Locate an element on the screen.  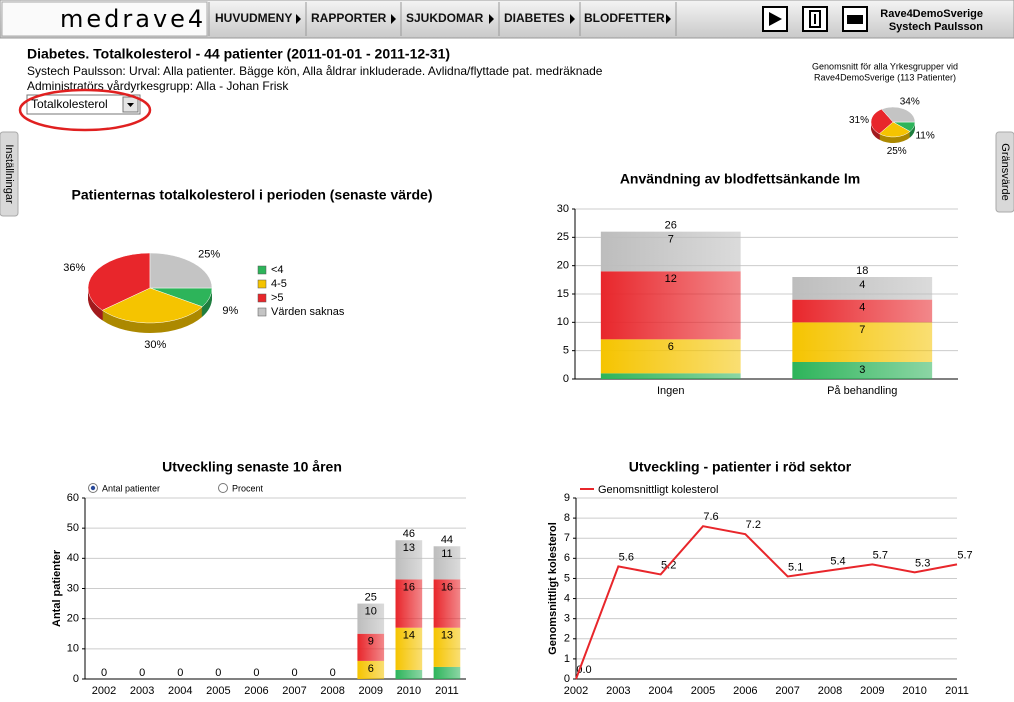
select-box is located at coordinates (83, 104).